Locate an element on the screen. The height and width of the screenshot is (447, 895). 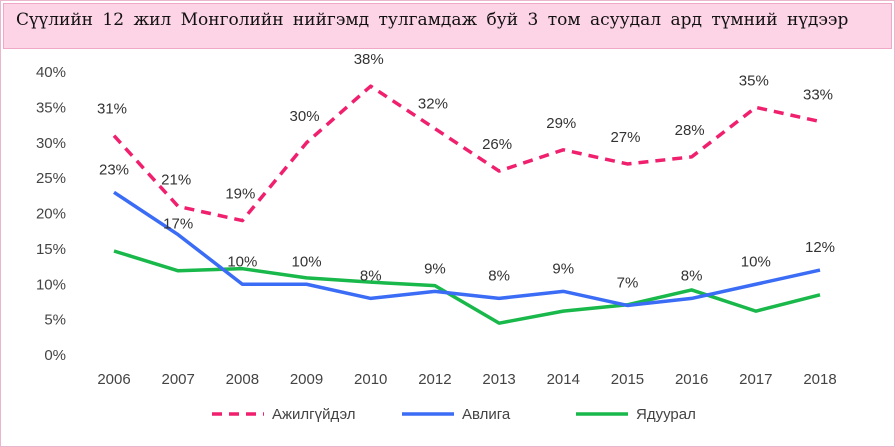
x-tick-label: 2017 is located at coordinates (755, 379).